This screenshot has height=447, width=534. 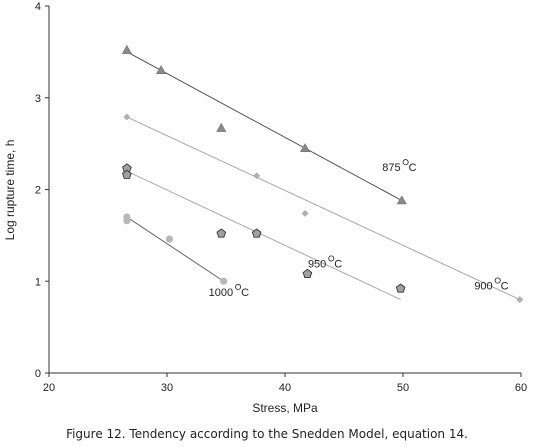 I want to click on y-tick-label: 2, so click(x=38, y=191).